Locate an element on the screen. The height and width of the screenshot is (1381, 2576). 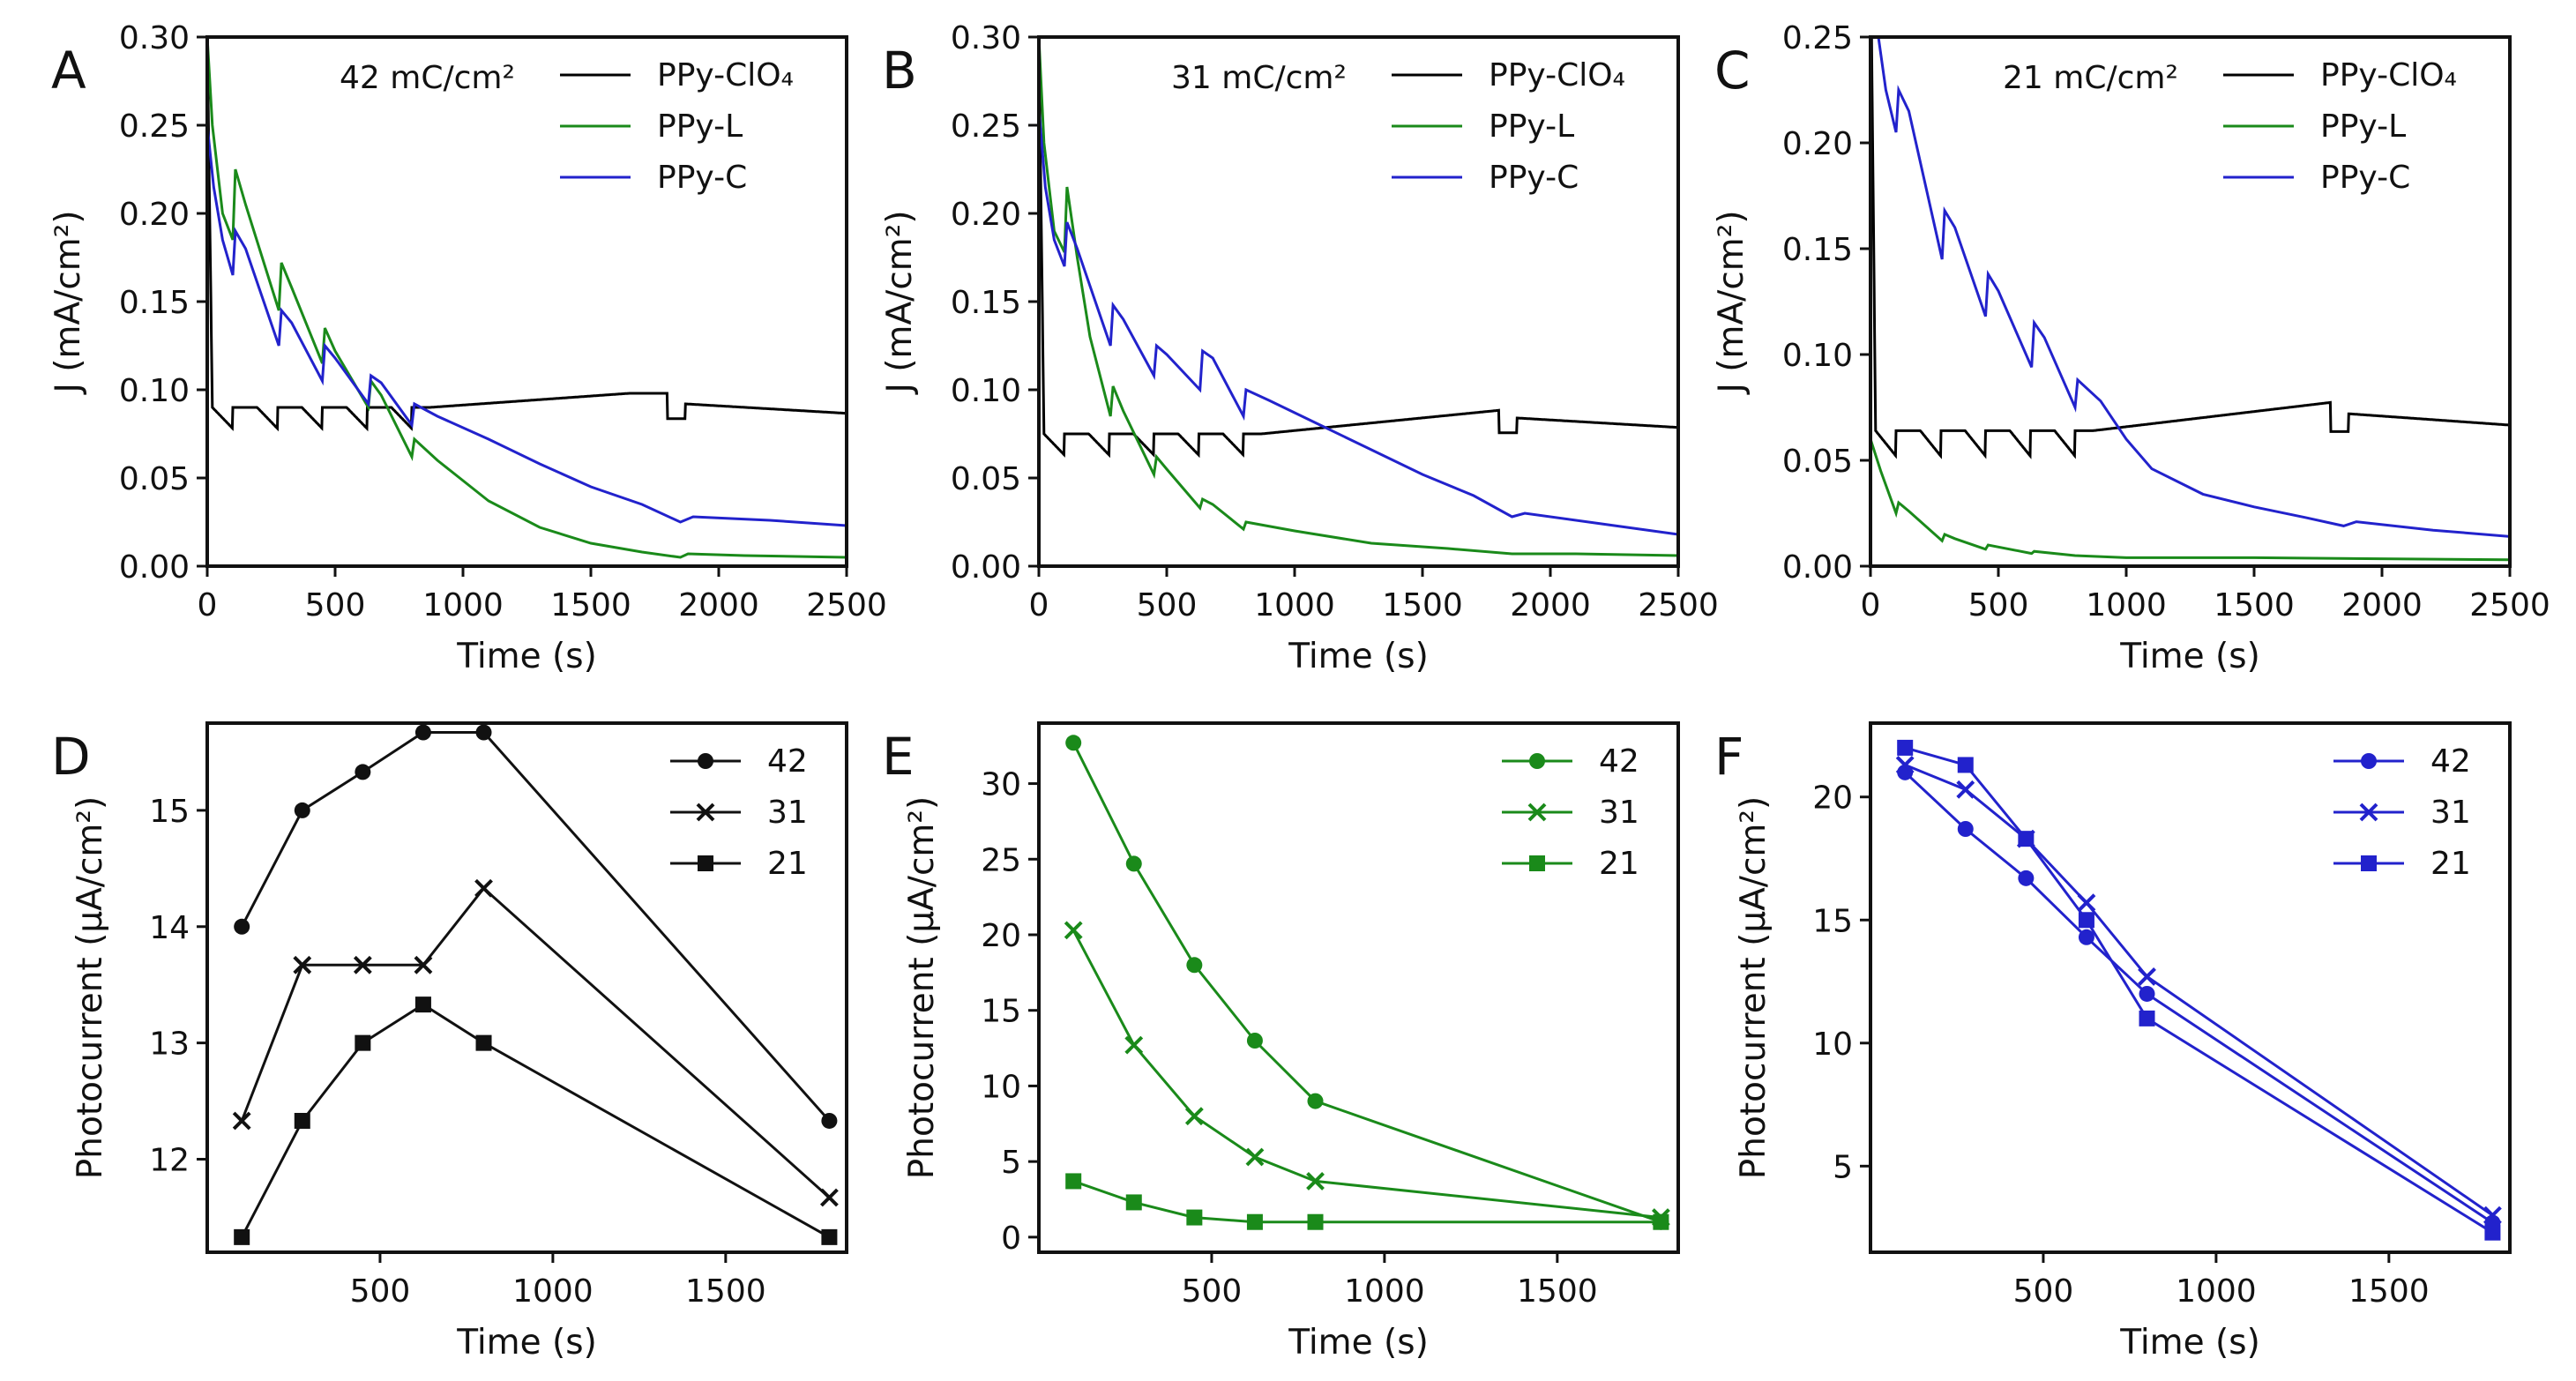
panel-letter-a: A is located at coordinates (68, 71).